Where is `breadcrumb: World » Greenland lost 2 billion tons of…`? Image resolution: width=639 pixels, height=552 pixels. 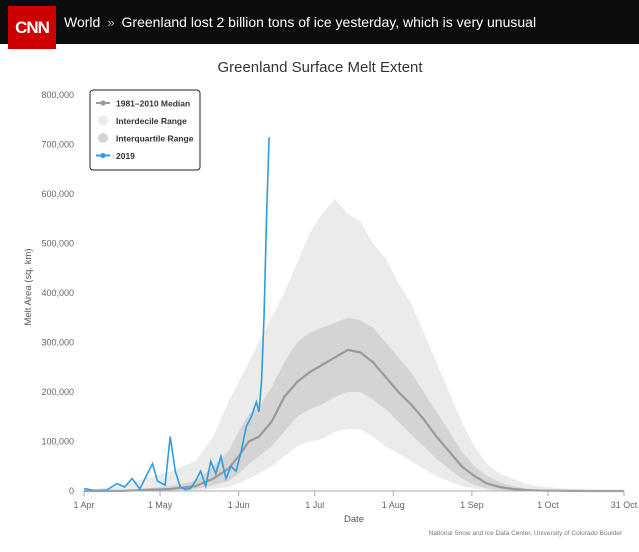 breadcrumb: World » Greenland lost 2 billion tons of… is located at coordinates (300, 22).